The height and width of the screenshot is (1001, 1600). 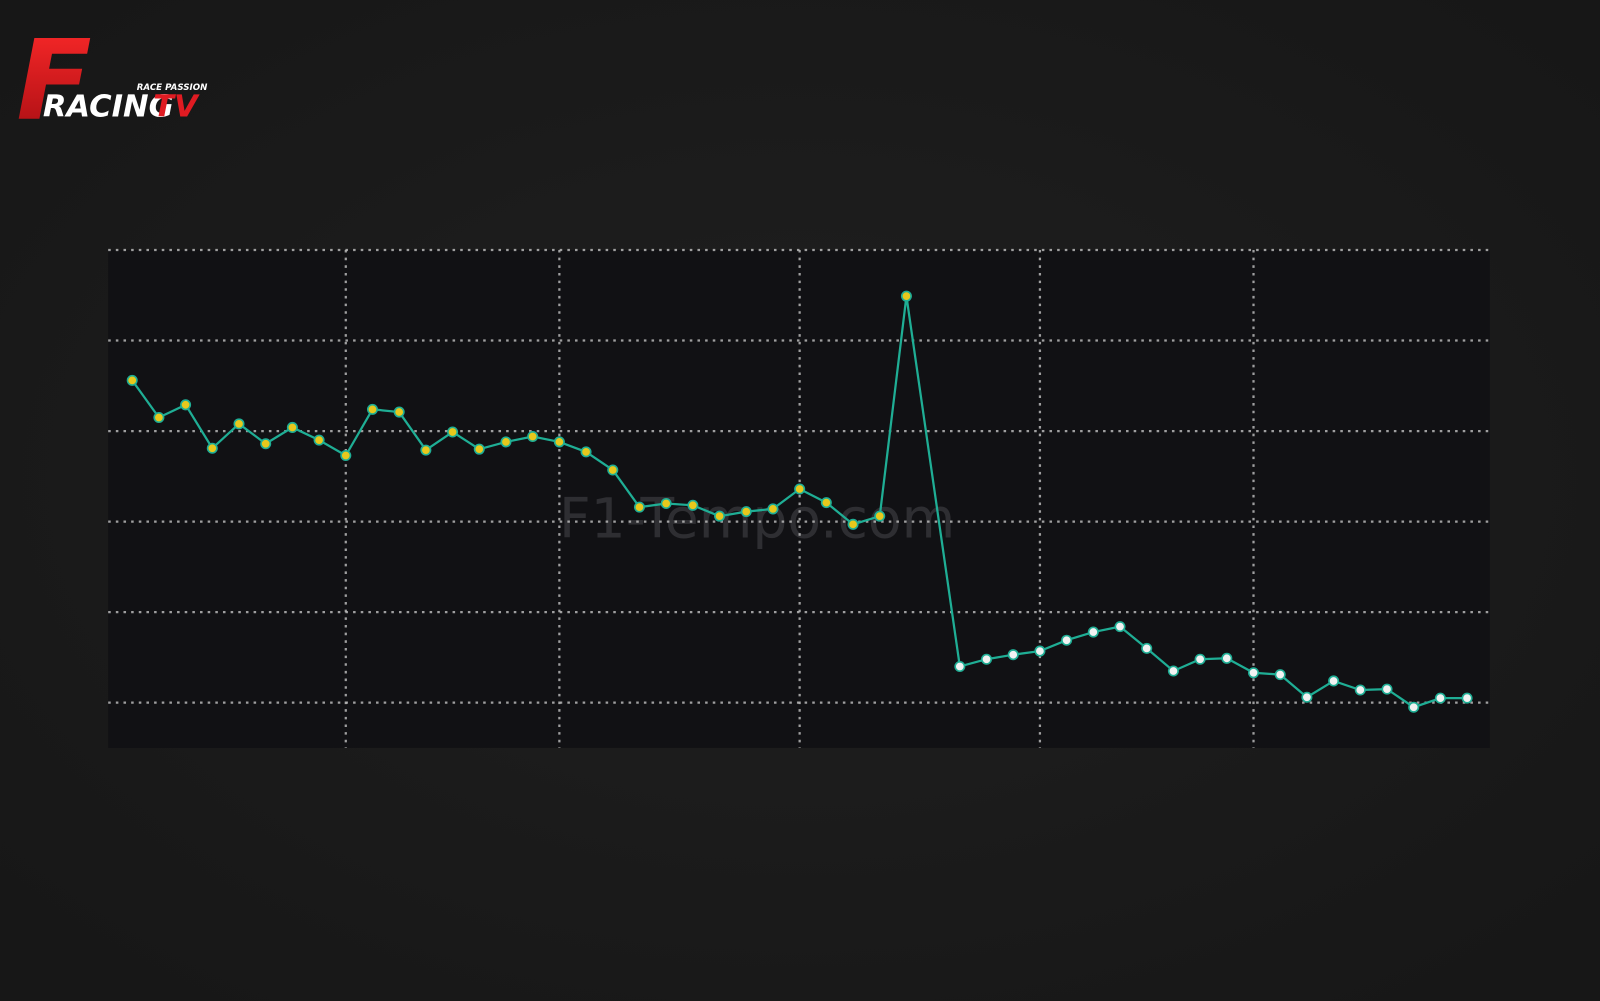 I want to click on logo-wordmark: RACING, so click(x=108, y=106).